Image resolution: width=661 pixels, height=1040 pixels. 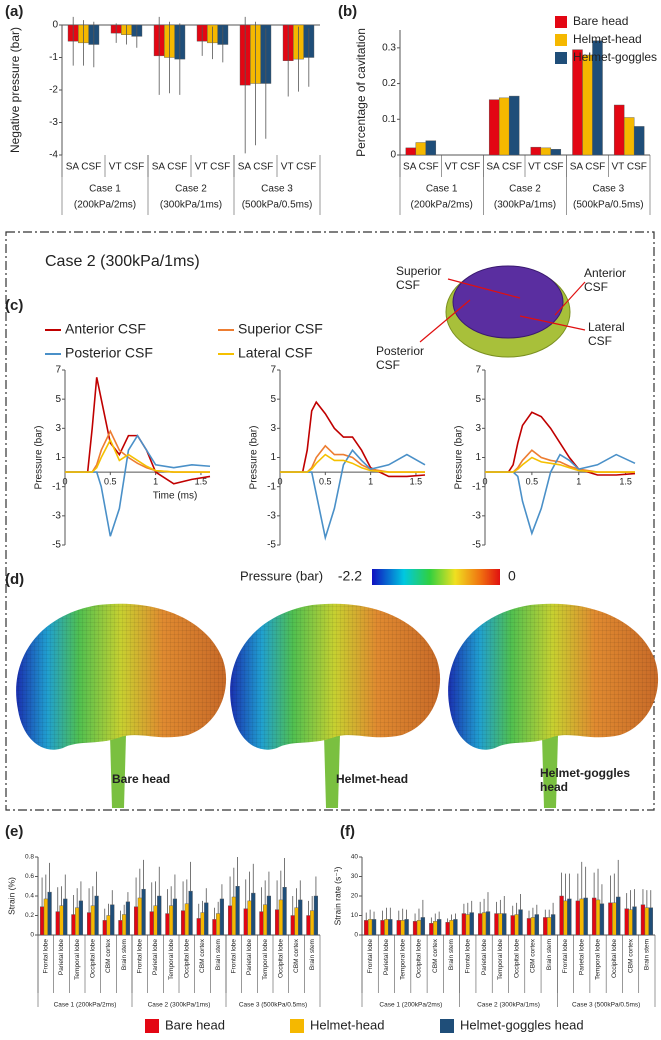 What do you see at coordinates (419, 278) in the screenshot?
I see `structure-label: Superior CSF` at bounding box center [419, 278].